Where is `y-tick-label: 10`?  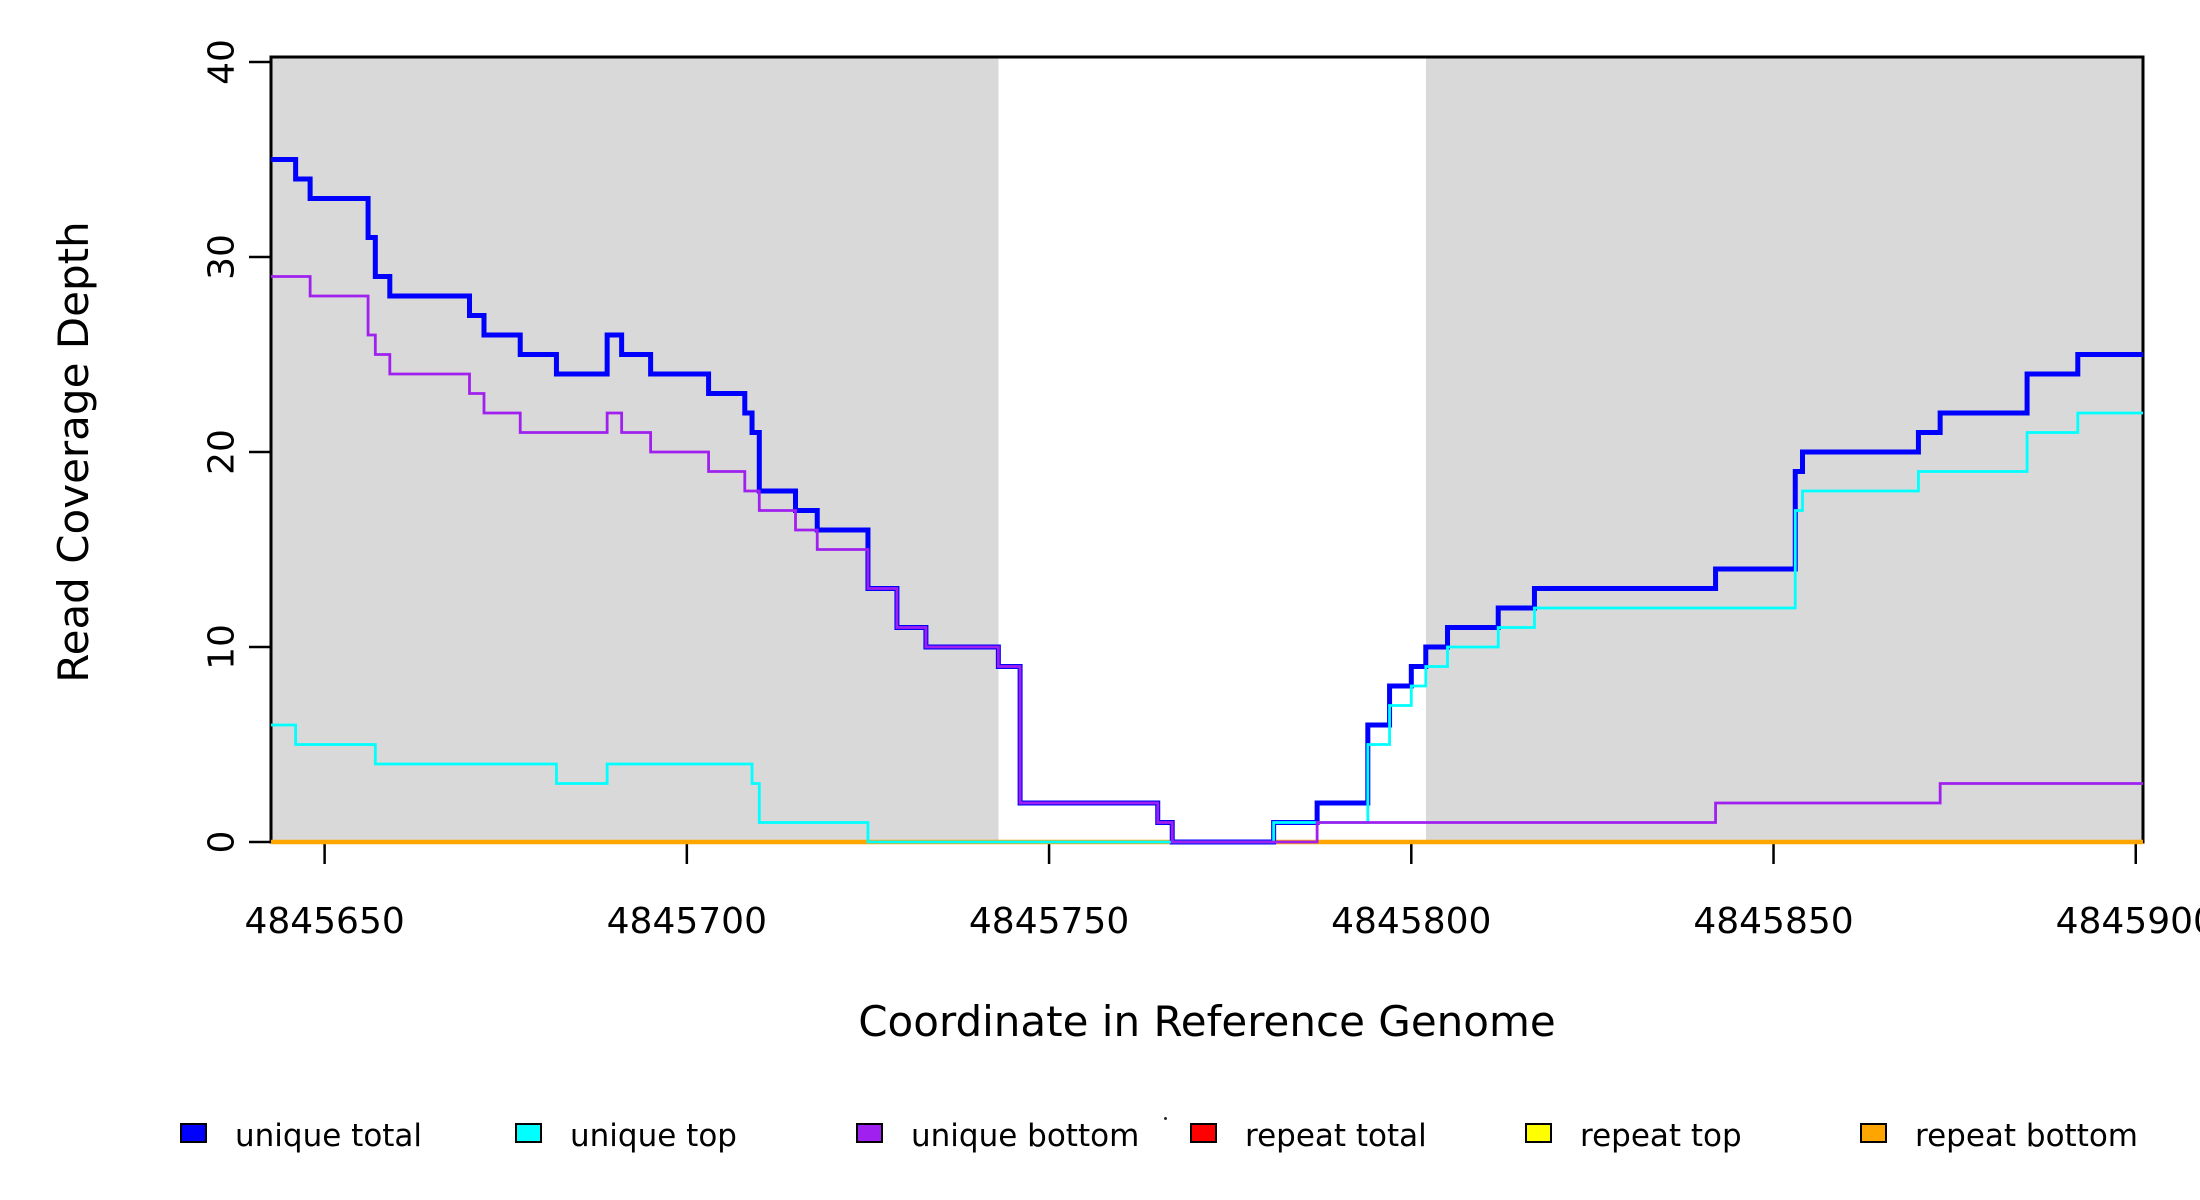
y-tick-label: 10 is located at coordinates (222, 647).